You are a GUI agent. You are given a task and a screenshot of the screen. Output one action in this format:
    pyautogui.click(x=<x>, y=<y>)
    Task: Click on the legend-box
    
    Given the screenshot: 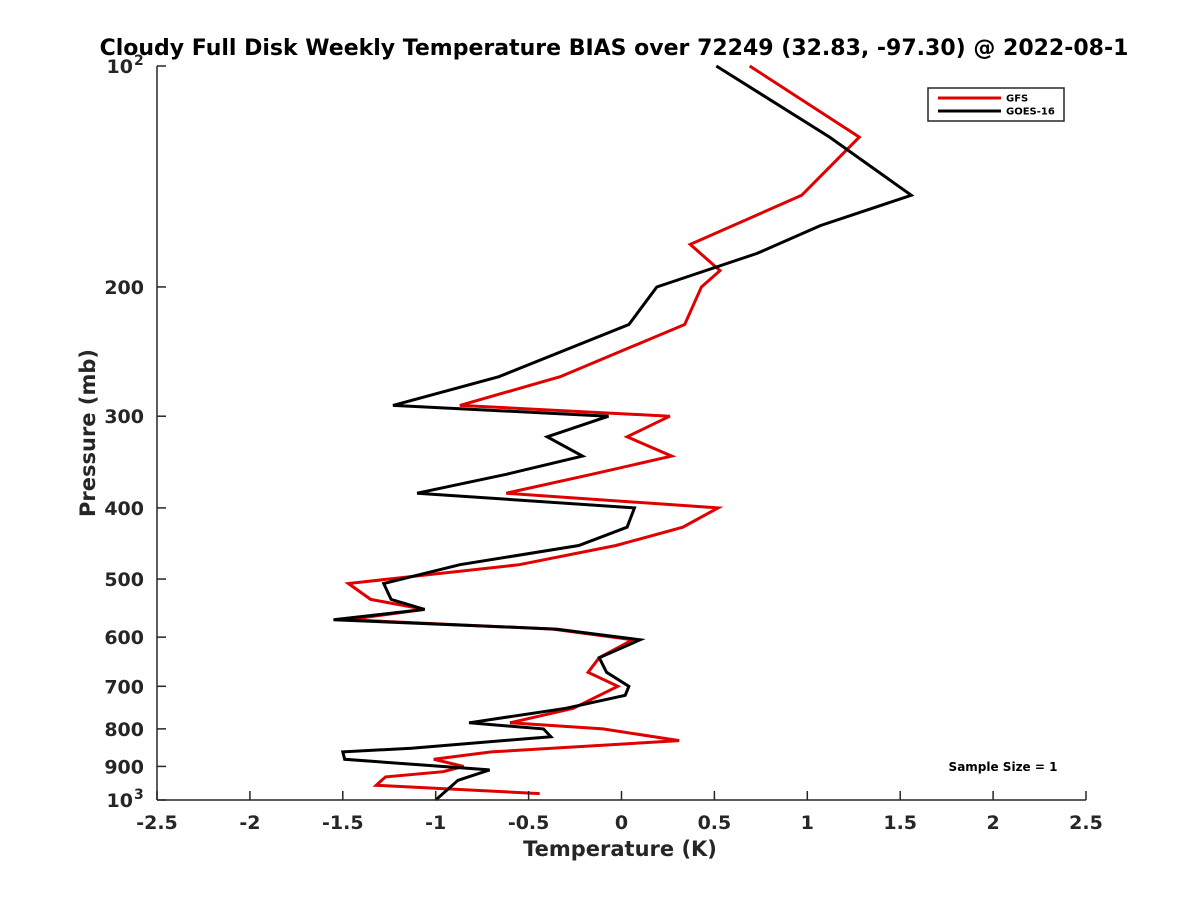 What is the action you would take?
    pyautogui.click(x=996, y=104)
    